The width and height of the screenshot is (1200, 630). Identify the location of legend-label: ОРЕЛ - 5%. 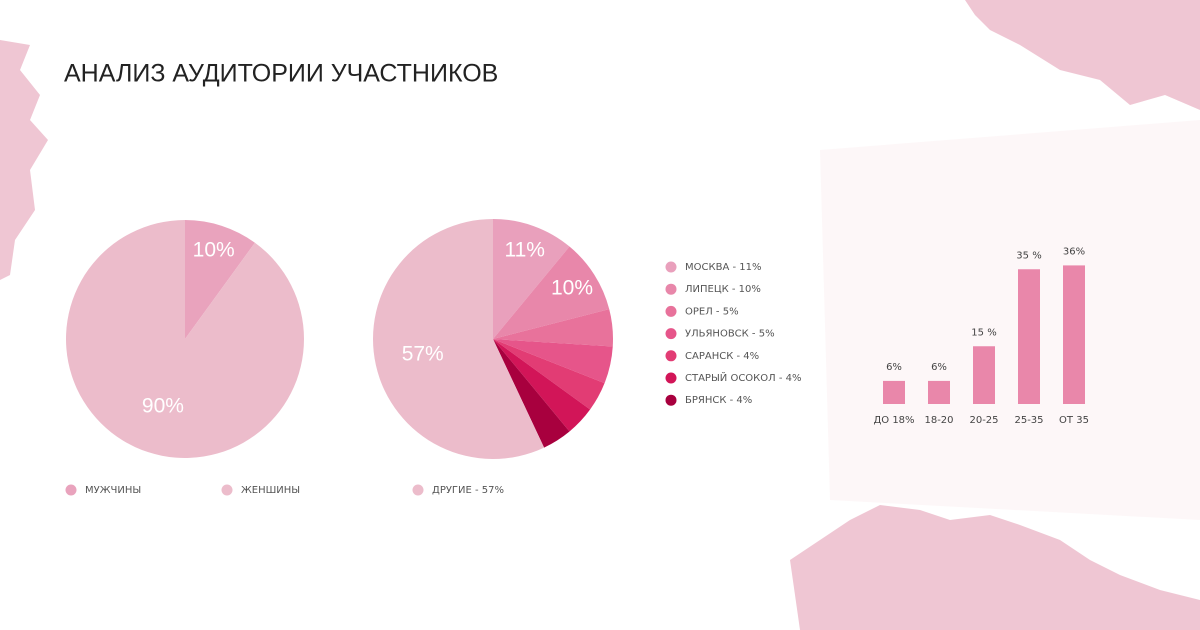
(712, 311).